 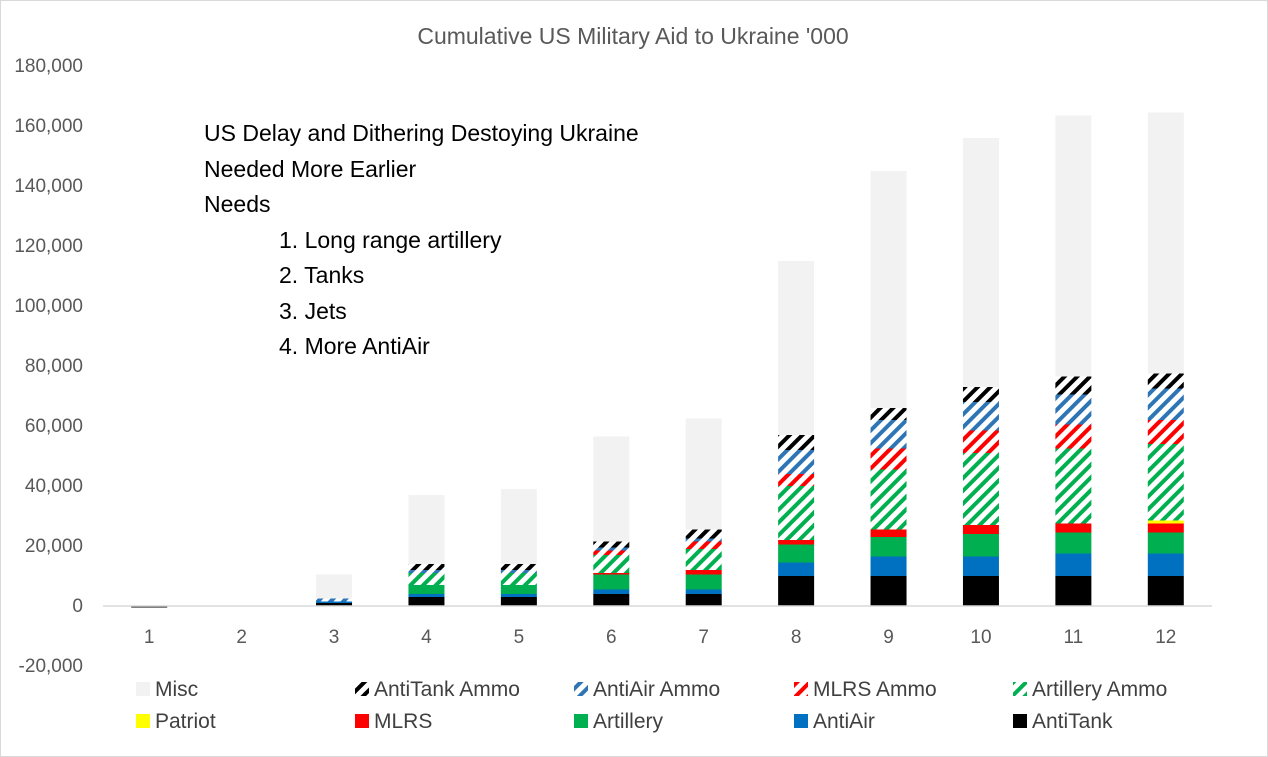 What do you see at coordinates (660, 637) in the screenshot?
I see `x-axis: 1 2 3 4 5 6 7 8 9 10 11 12` at bounding box center [660, 637].